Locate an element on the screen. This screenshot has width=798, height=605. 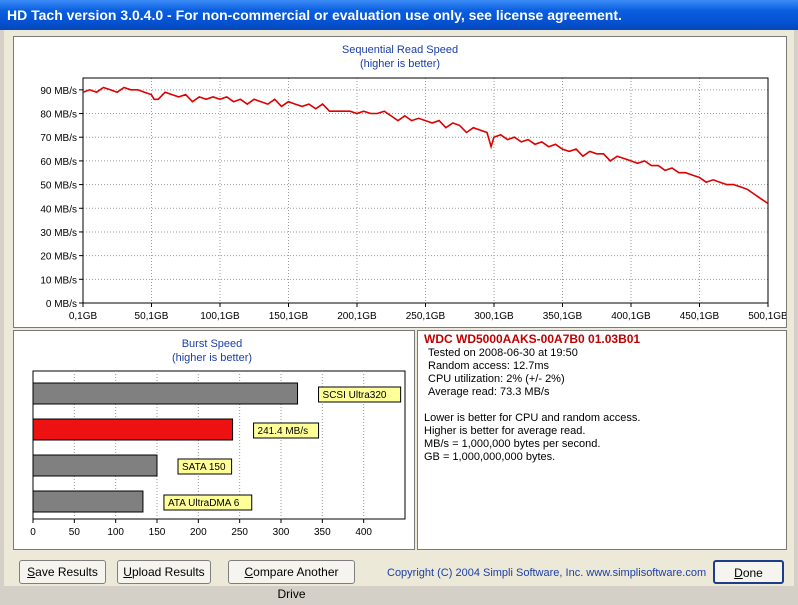
upload-results-button: Upload Results is located at coordinates (164, 572).